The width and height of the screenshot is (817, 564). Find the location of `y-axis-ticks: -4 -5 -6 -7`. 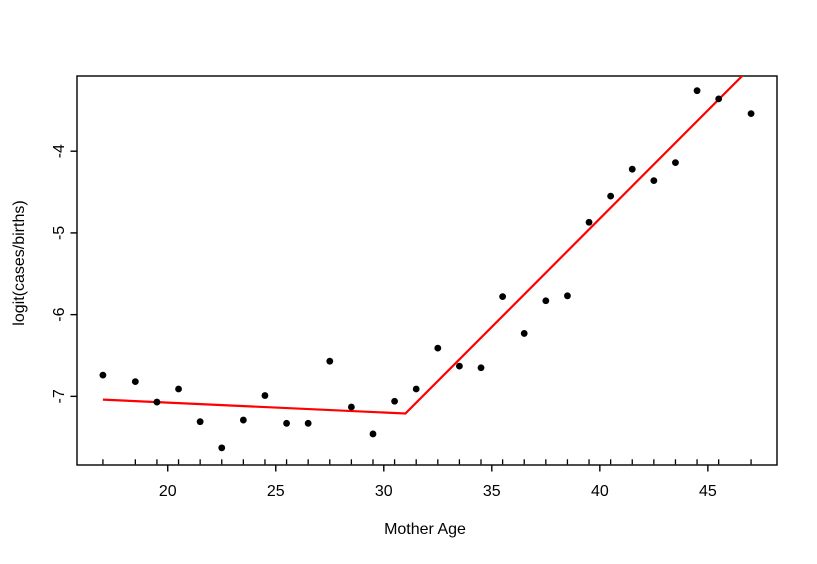

y-axis-ticks: -4 -5 -6 -7 is located at coordinates (64, 273).